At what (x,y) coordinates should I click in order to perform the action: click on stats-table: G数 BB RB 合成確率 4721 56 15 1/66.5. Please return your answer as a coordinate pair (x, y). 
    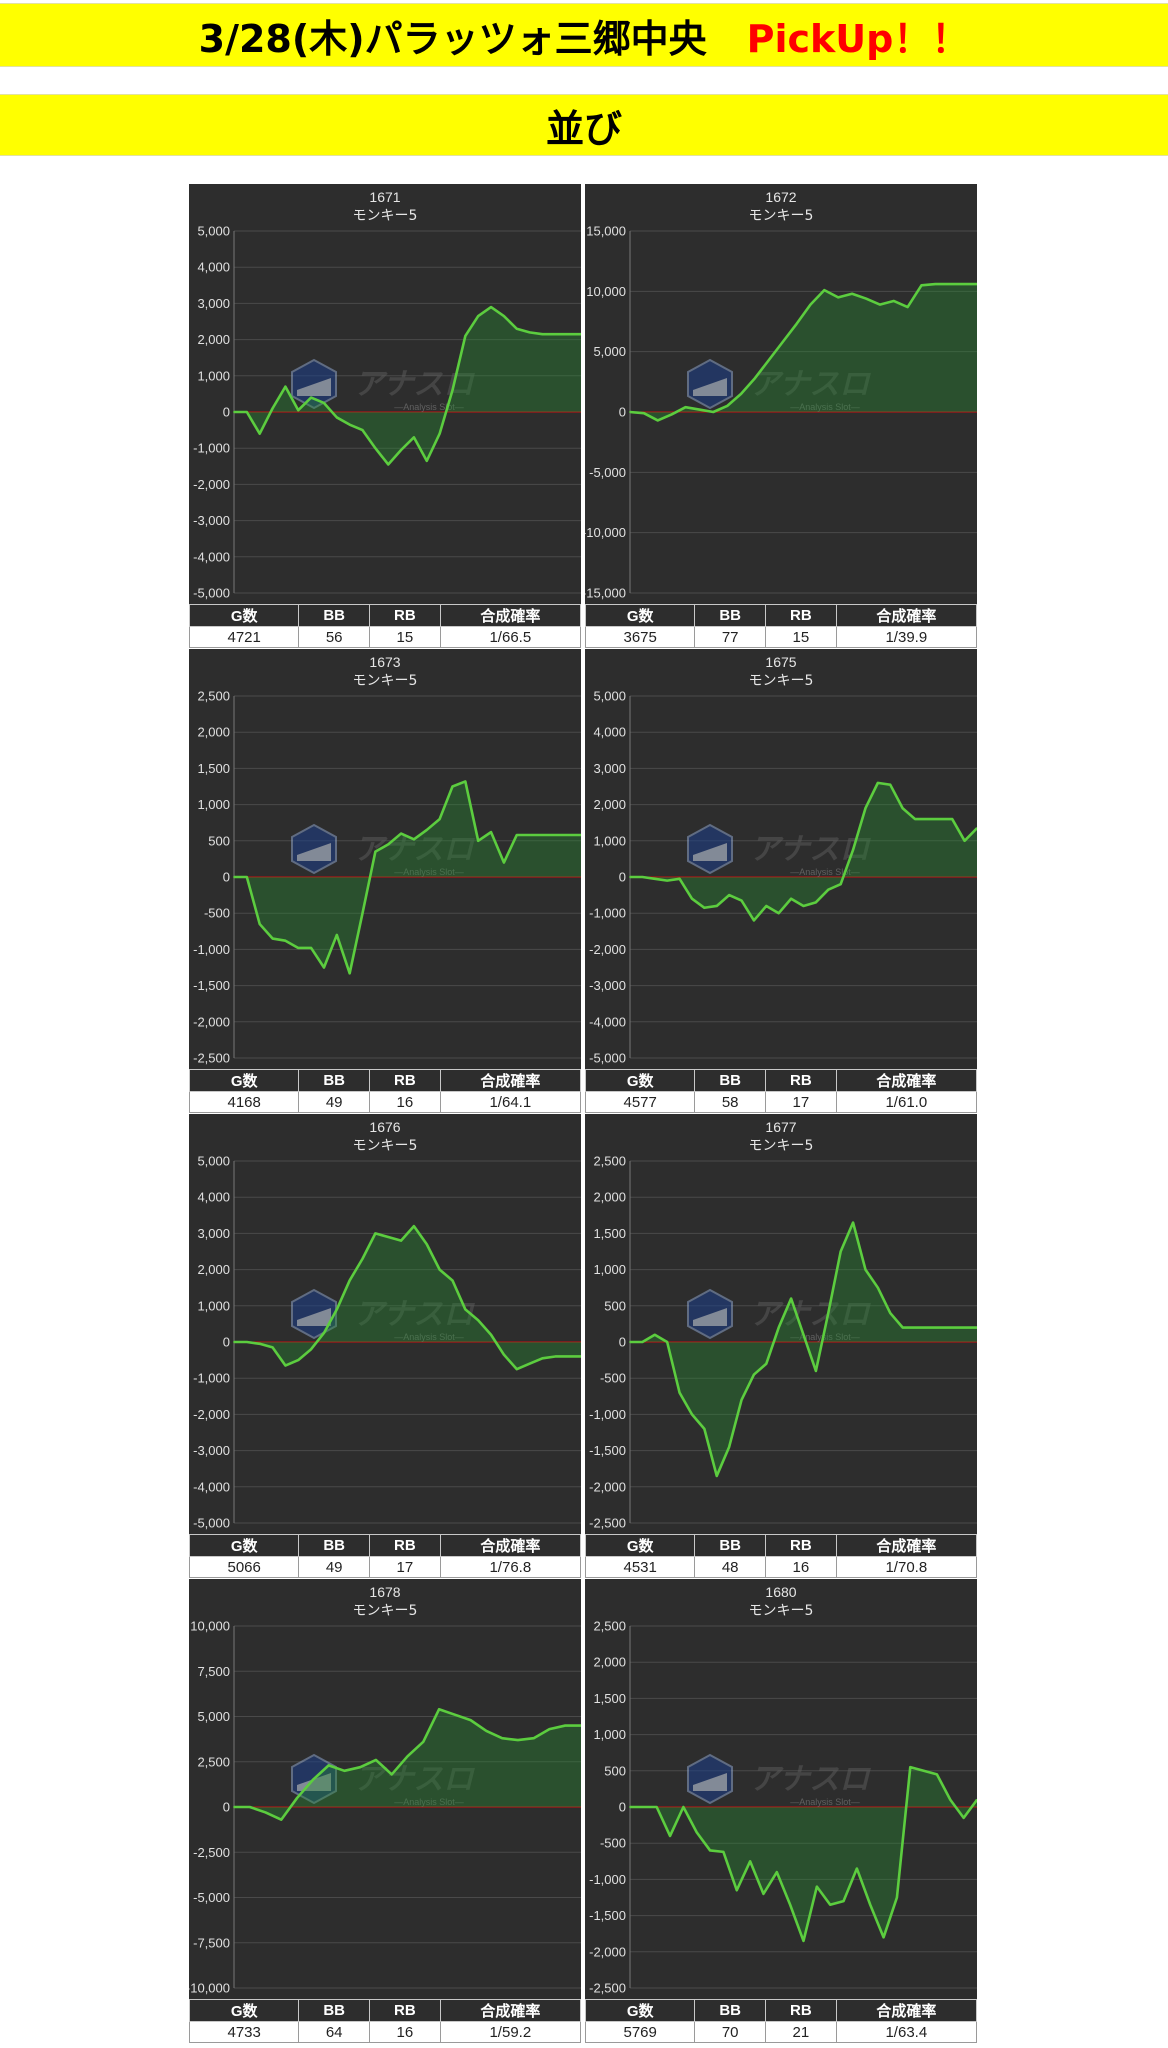
    Looking at the image, I should click on (385, 626).